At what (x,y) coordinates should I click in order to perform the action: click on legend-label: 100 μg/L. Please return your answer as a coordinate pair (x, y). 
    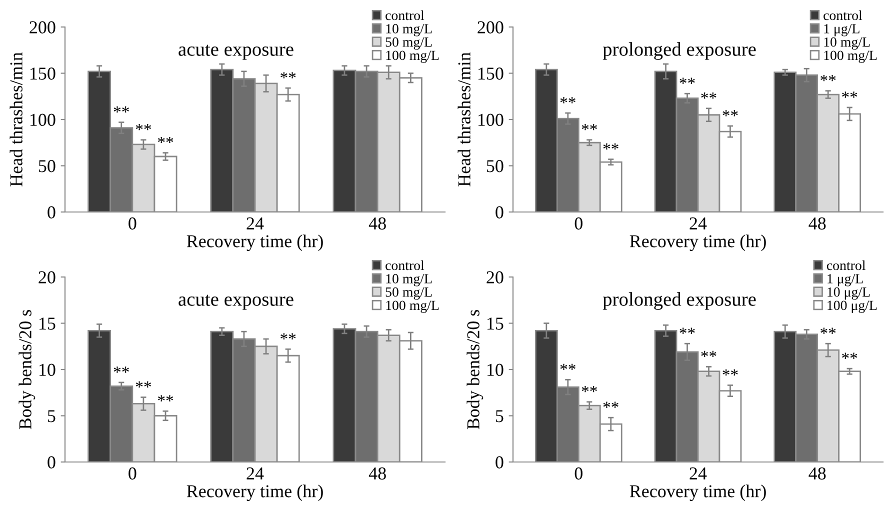
    Looking at the image, I should click on (852, 306).